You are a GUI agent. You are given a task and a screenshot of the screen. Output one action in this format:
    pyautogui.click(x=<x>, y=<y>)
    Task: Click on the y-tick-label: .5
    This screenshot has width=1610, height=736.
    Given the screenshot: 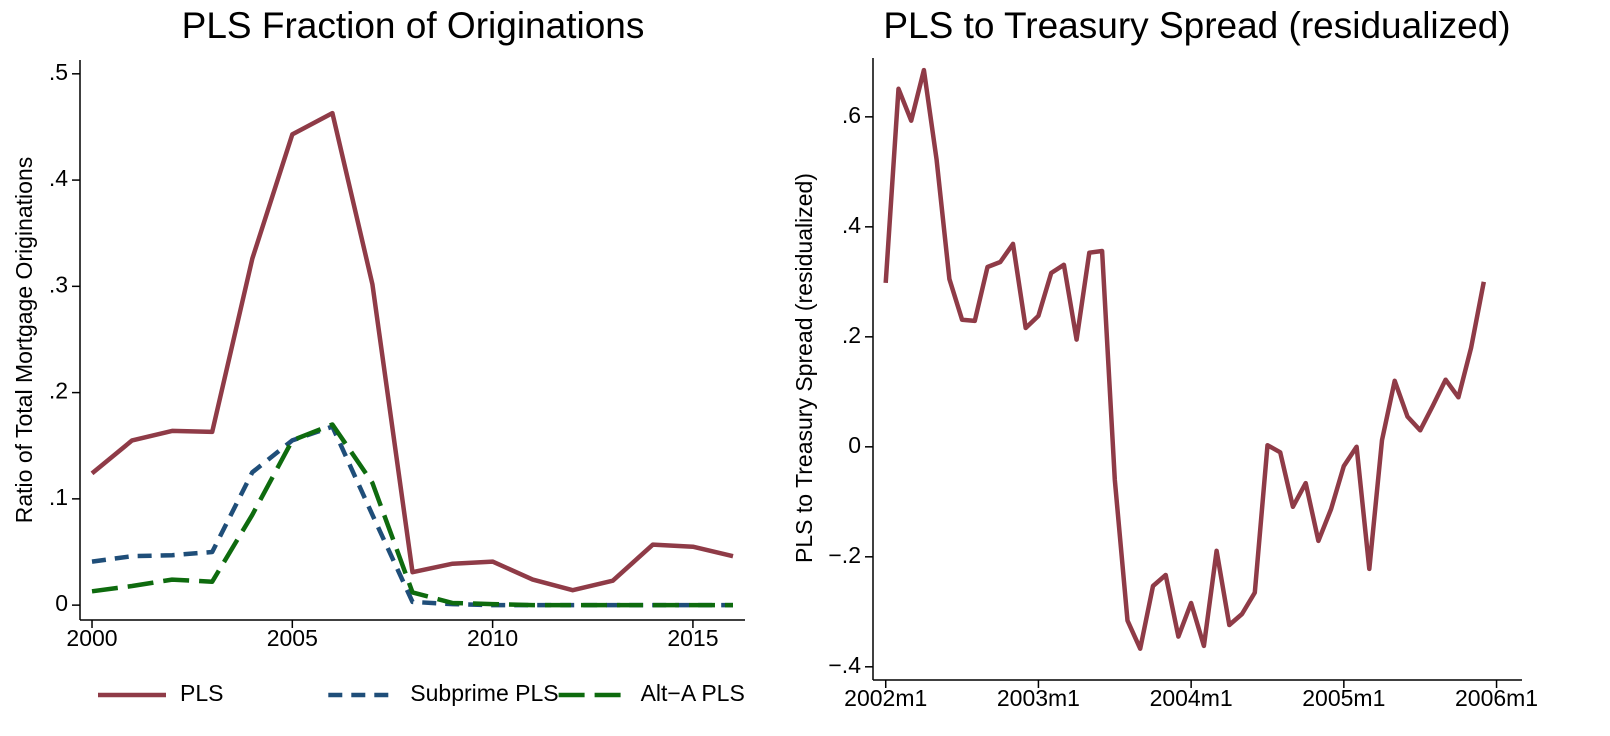 What is the action you would take?
    pyautogui.click(x=58, y=72)
    